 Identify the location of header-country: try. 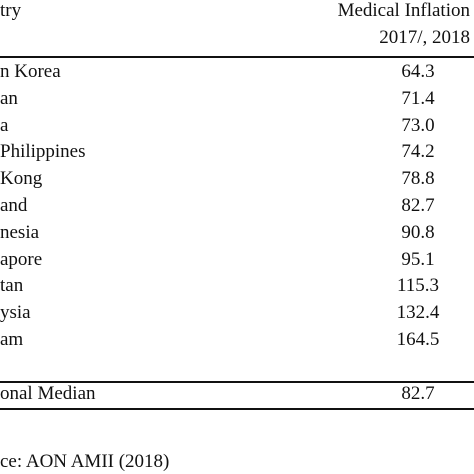
(11, 10).